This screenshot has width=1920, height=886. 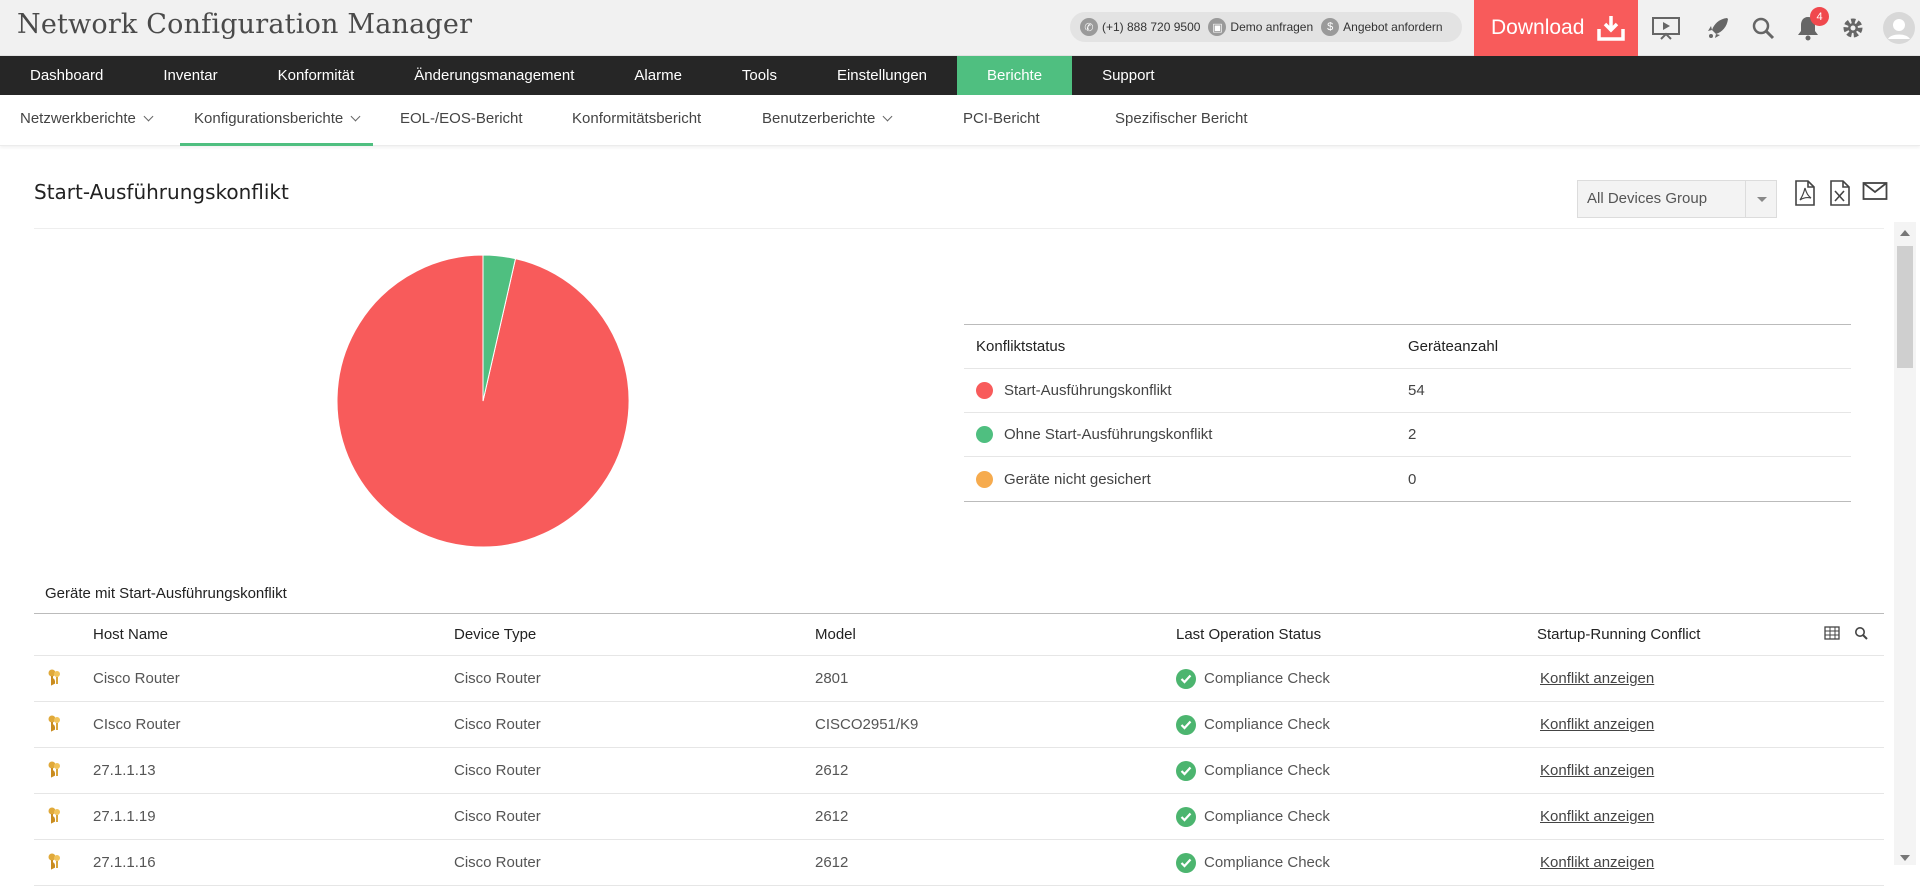 What do you see at coordinates (1819, 16) in the screenshot?
I see `notification-badge: 4` at bounding box center [1819, 16].